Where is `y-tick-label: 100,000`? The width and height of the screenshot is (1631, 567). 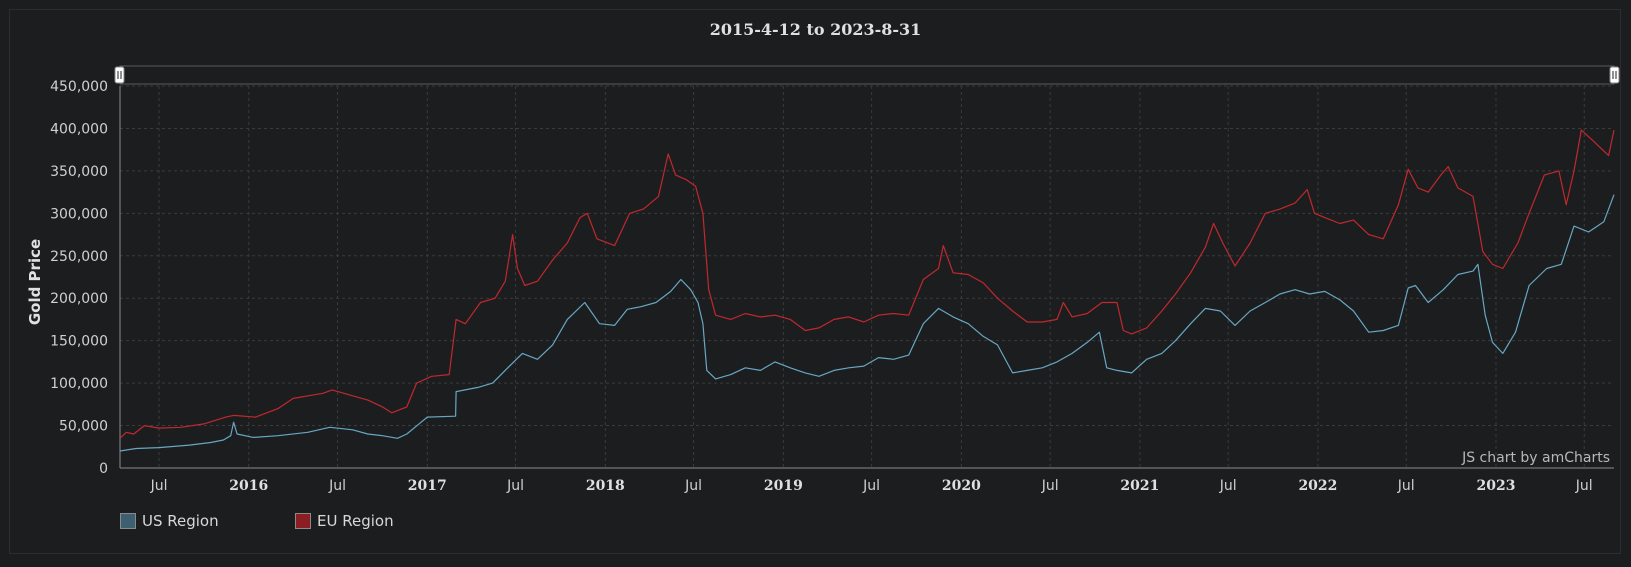 y-tick-label: 100,000 is located at coordinates (79, 384).